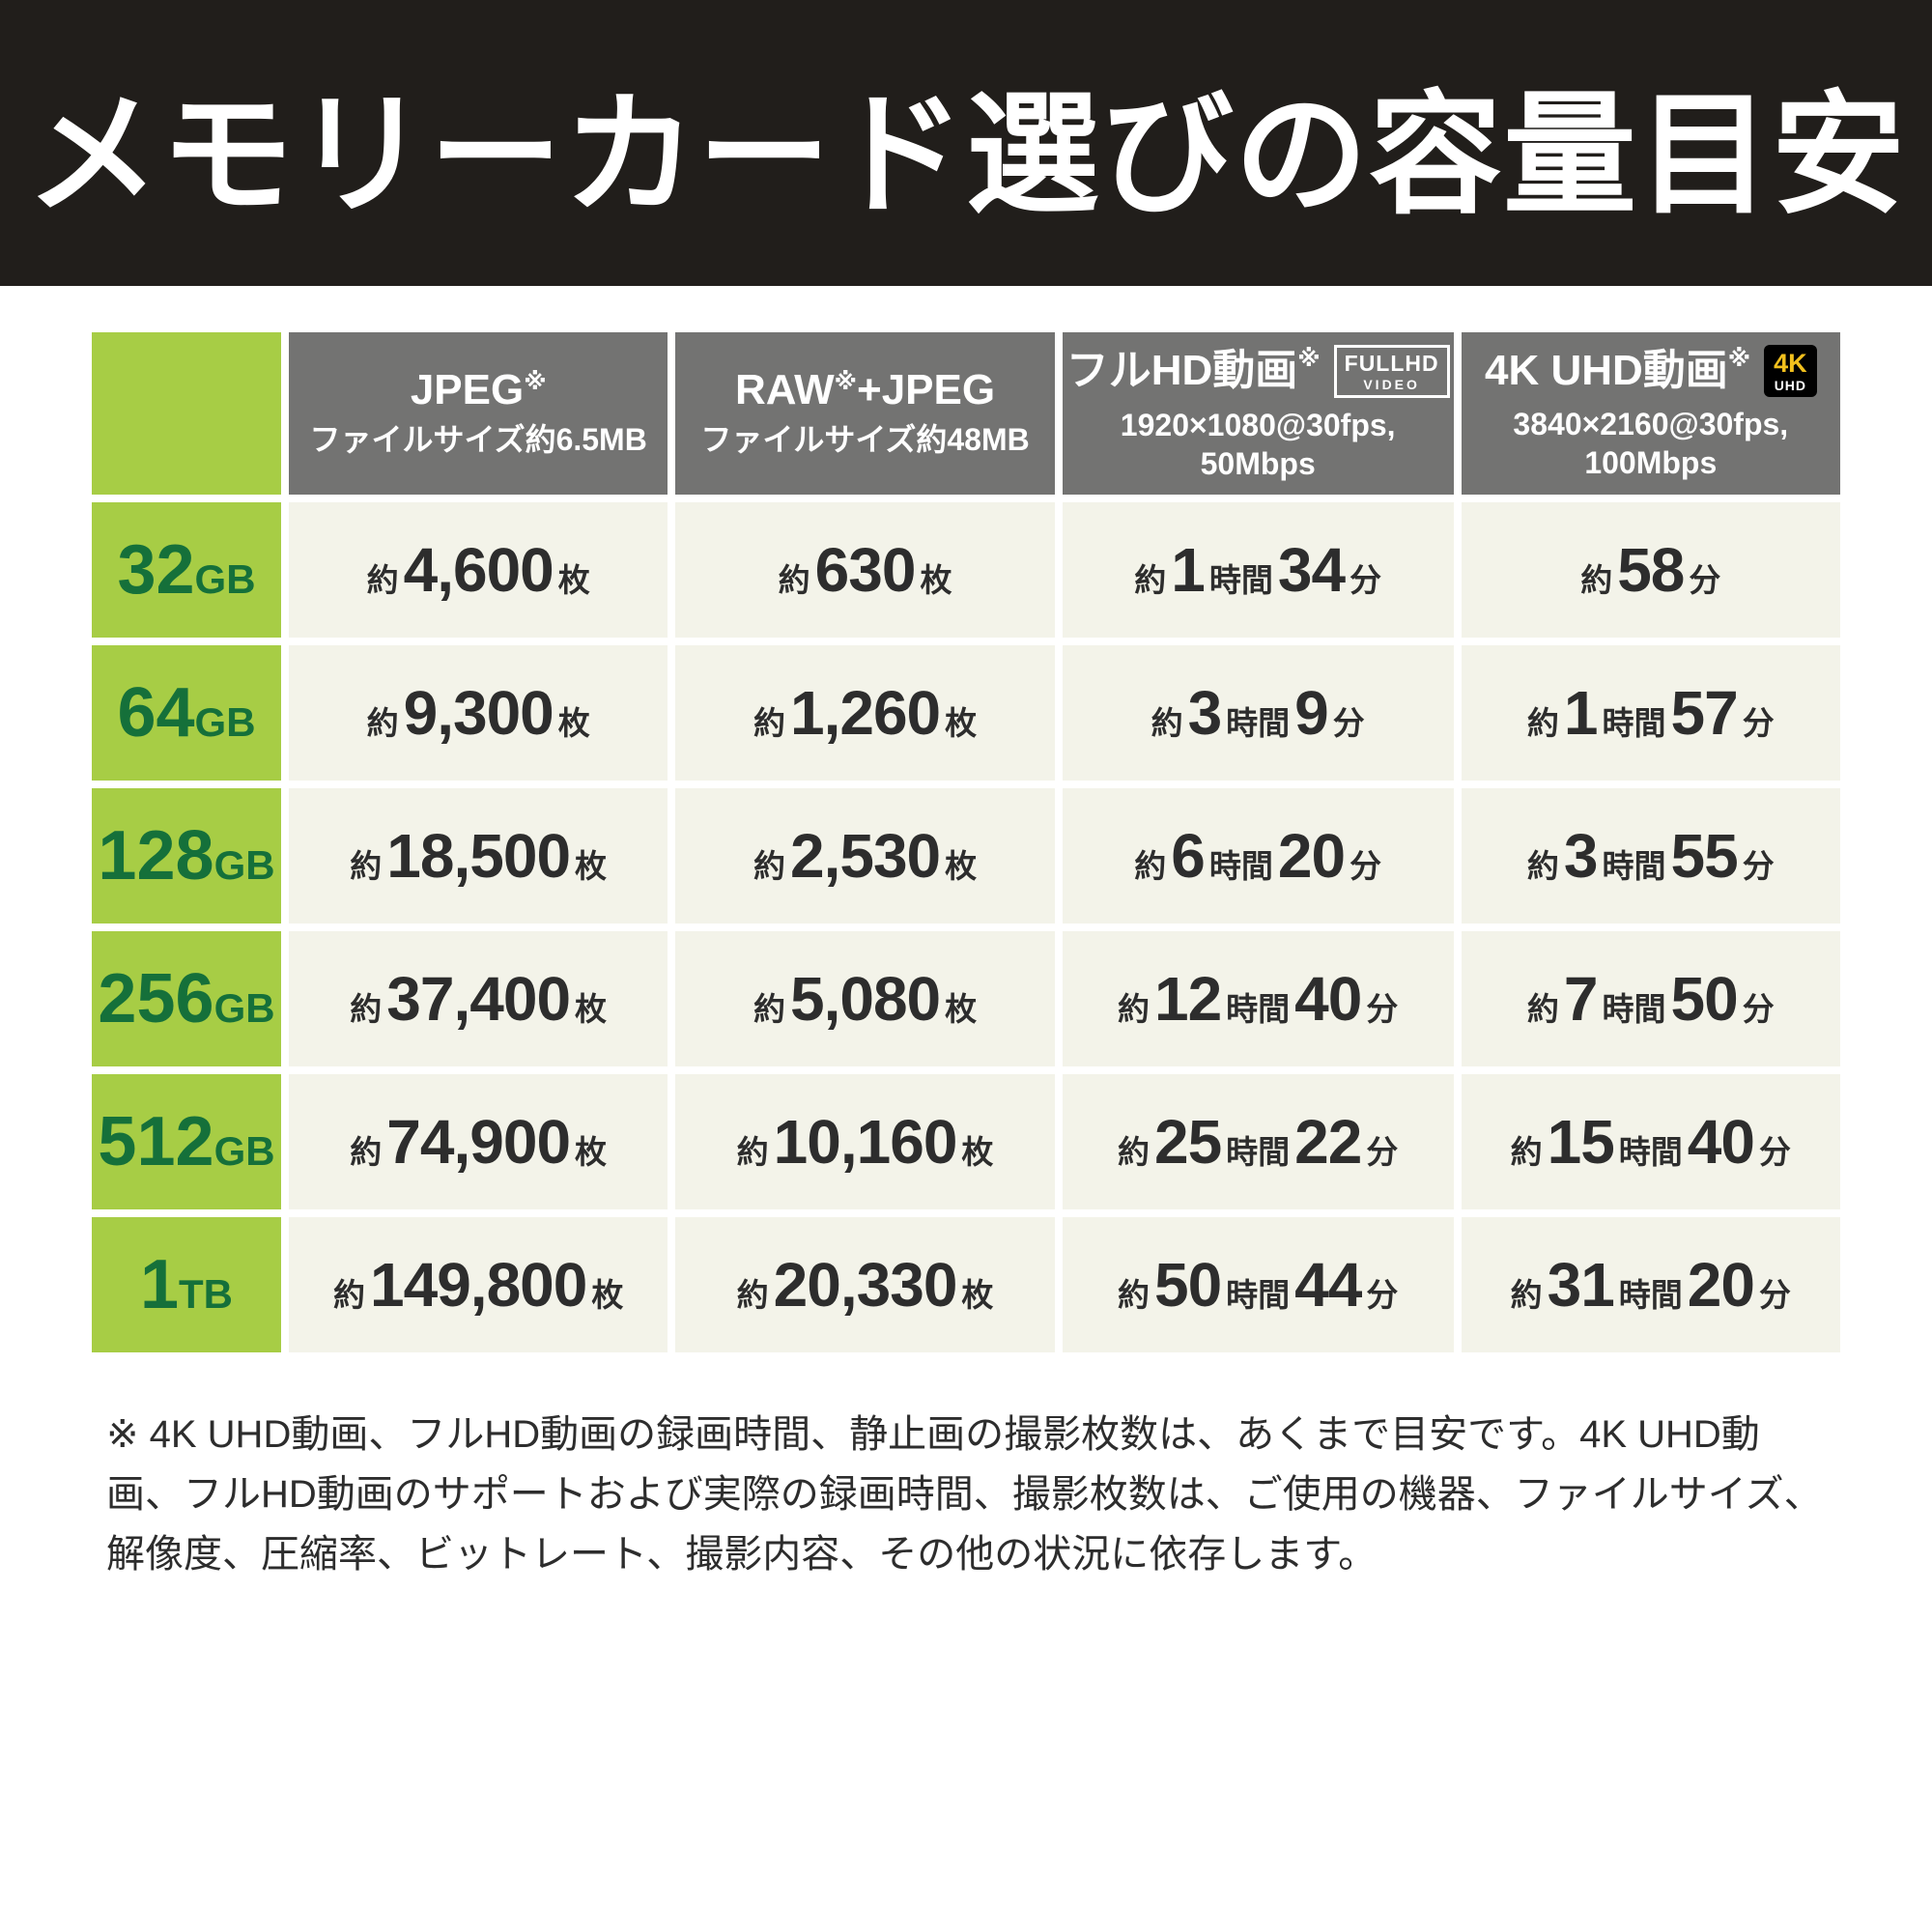 Image resolution: width=1932 pixels, height=1932 pixels. I want to click on cell-32gb-jpeg: 約 4,600 枚, so click(478, 570).